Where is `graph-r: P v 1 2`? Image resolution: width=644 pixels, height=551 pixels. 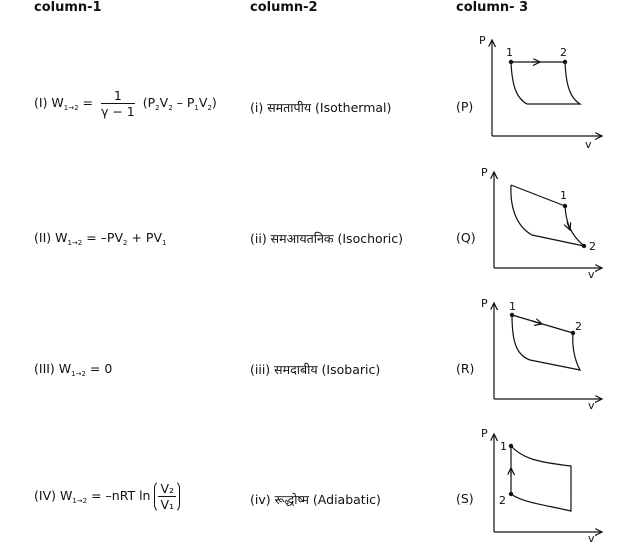 graph-r: P v 1 2 is located at coordinates (540, 353).